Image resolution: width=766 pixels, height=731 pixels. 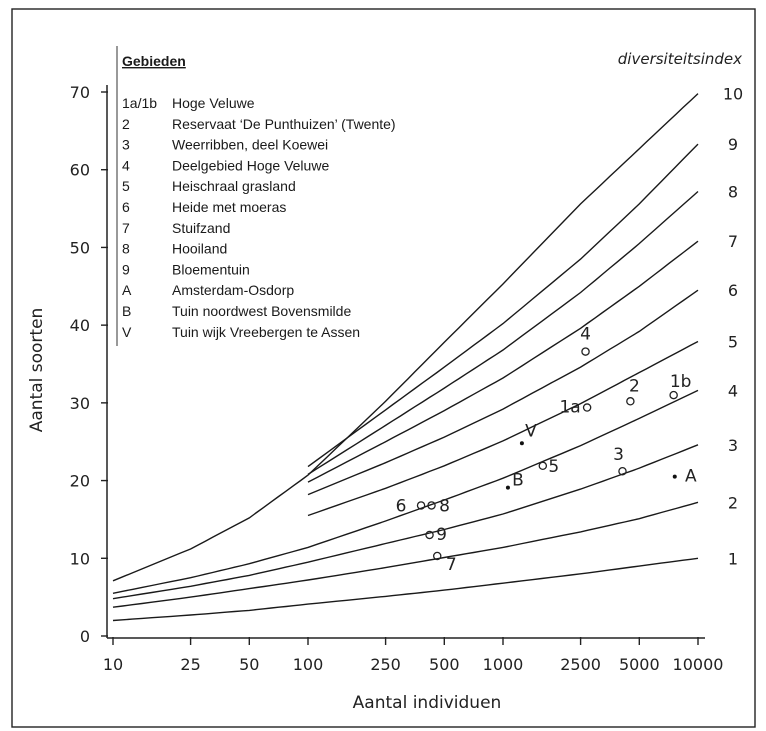 What do you see at coordinates (698, 664) in the screenshot?
I see `x-tick-label: 10000` at bounding box center [698, 664].